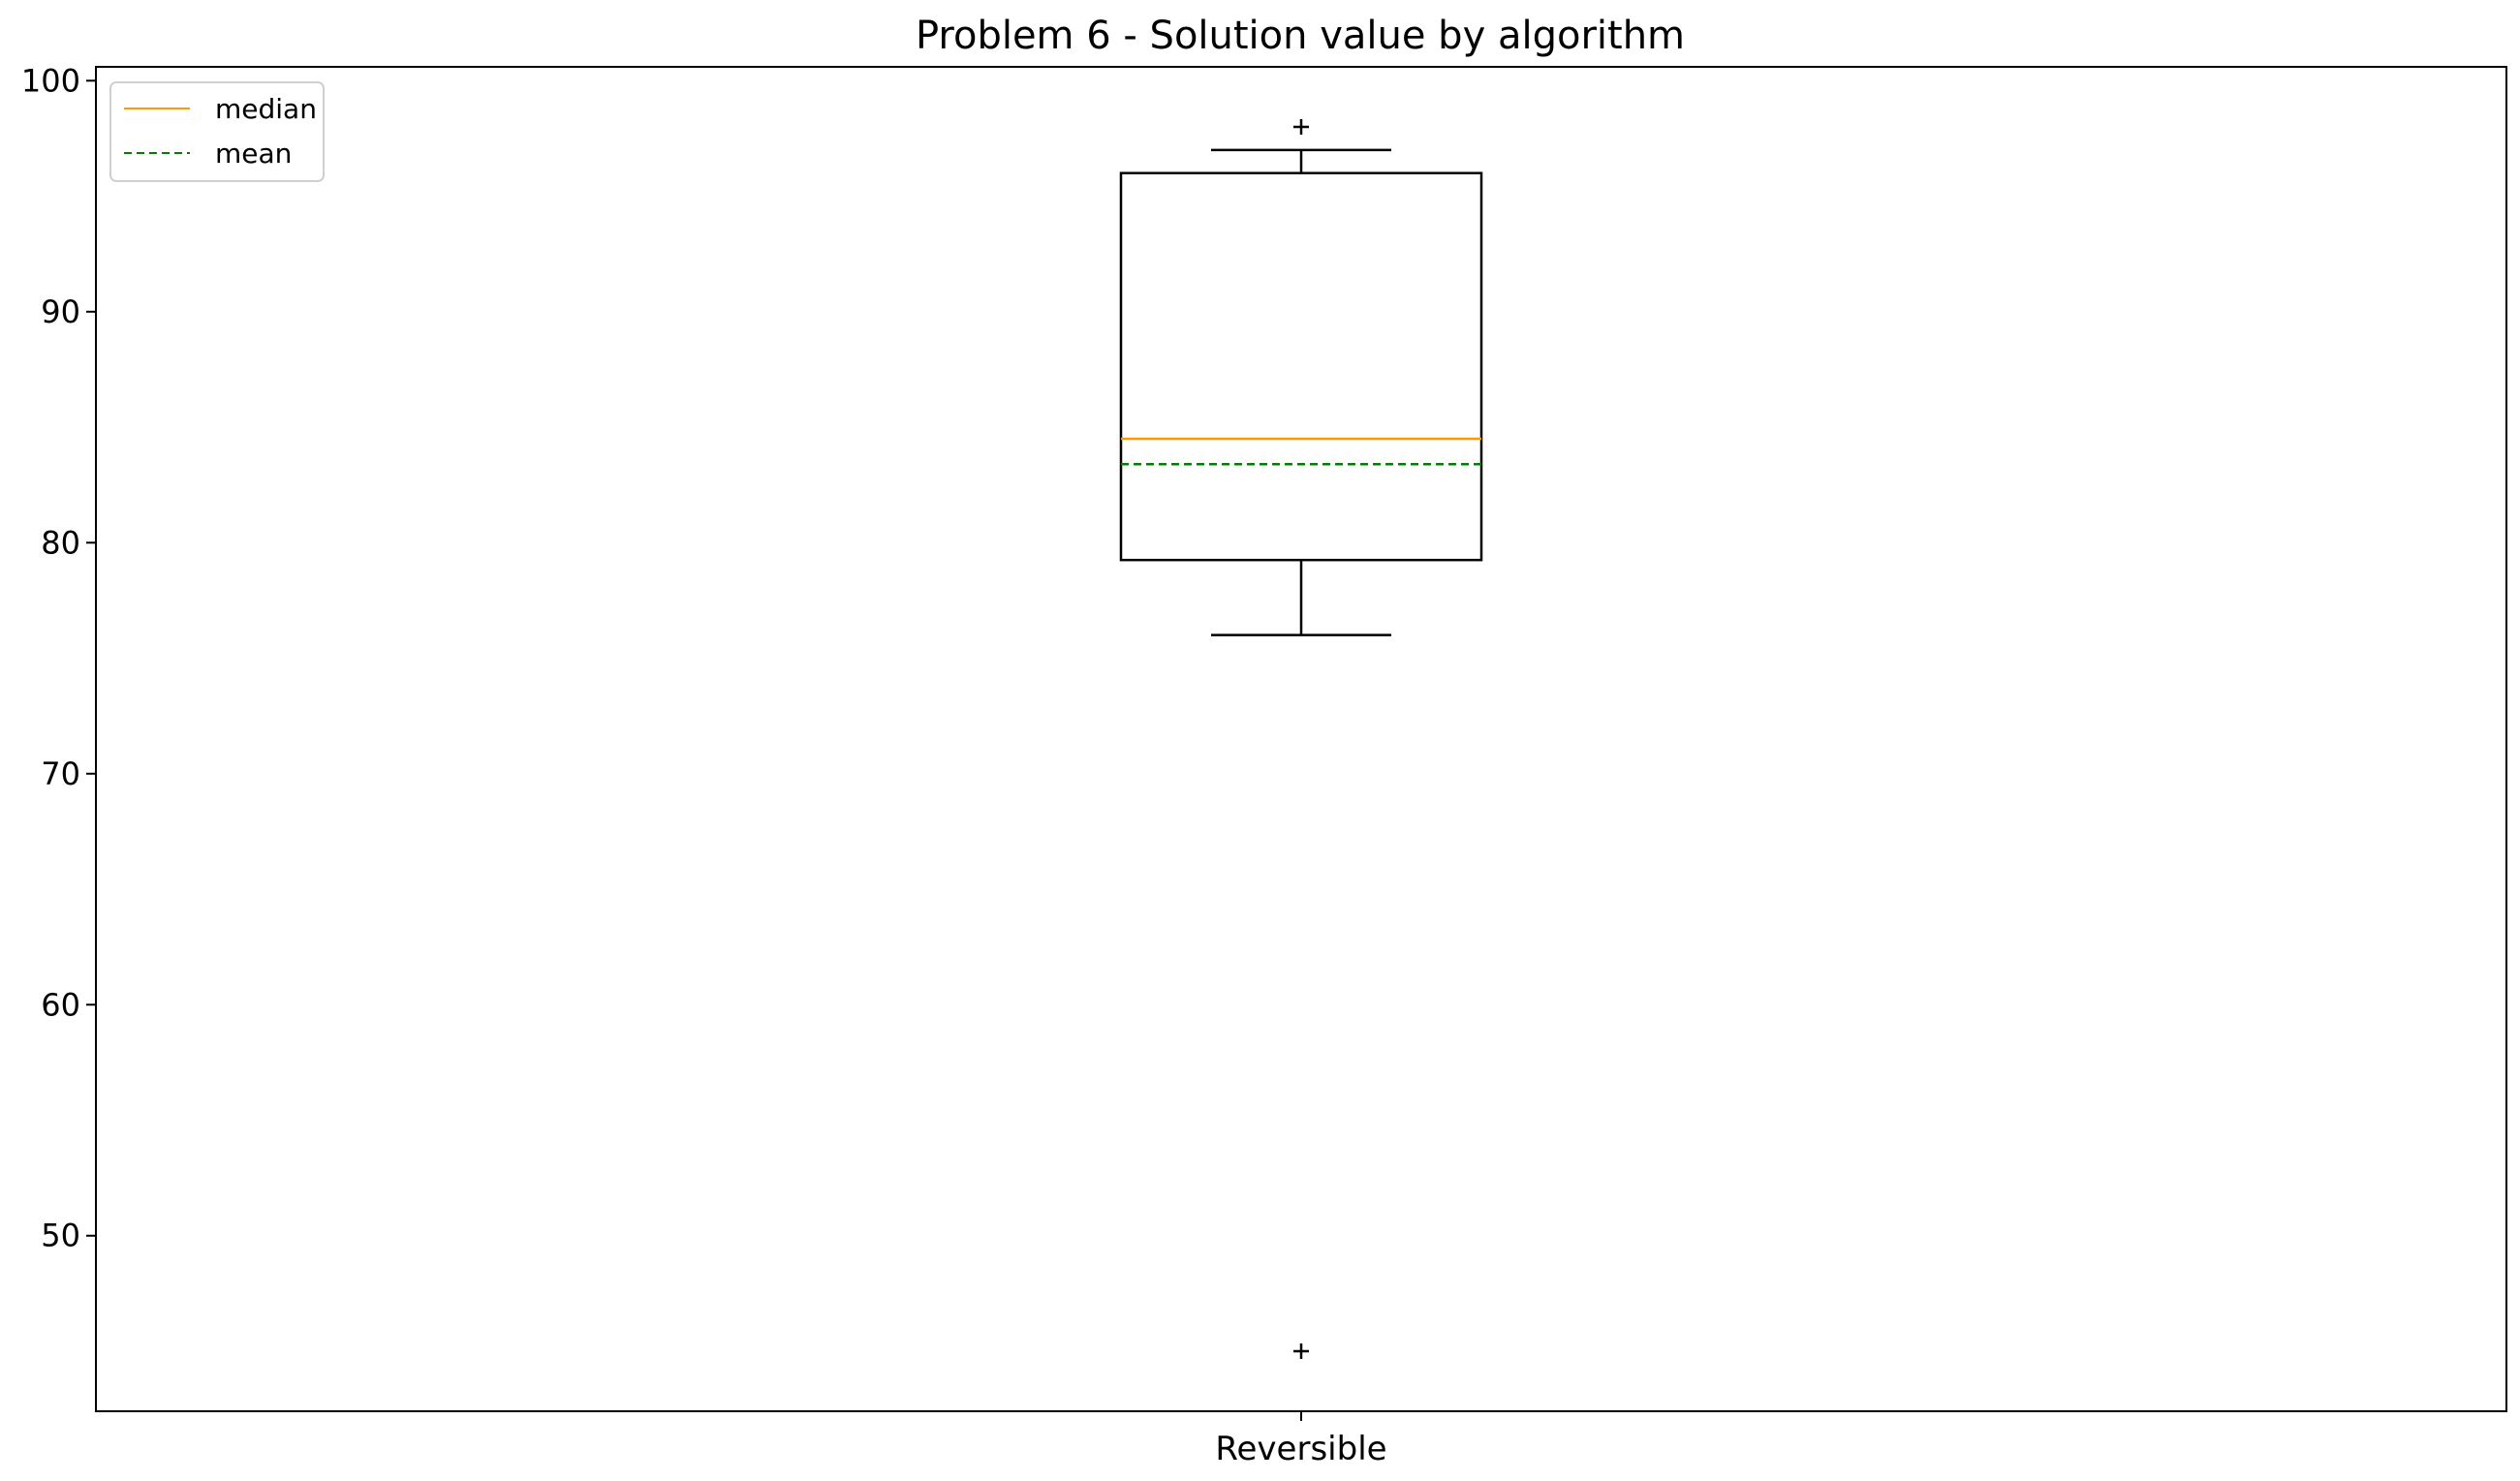 This screenshot has width=2520, height=1481. What do you see at coordinates (1301, 367) in the screenshot?
I see `box-iqr` at bounding box center [1301, 367].